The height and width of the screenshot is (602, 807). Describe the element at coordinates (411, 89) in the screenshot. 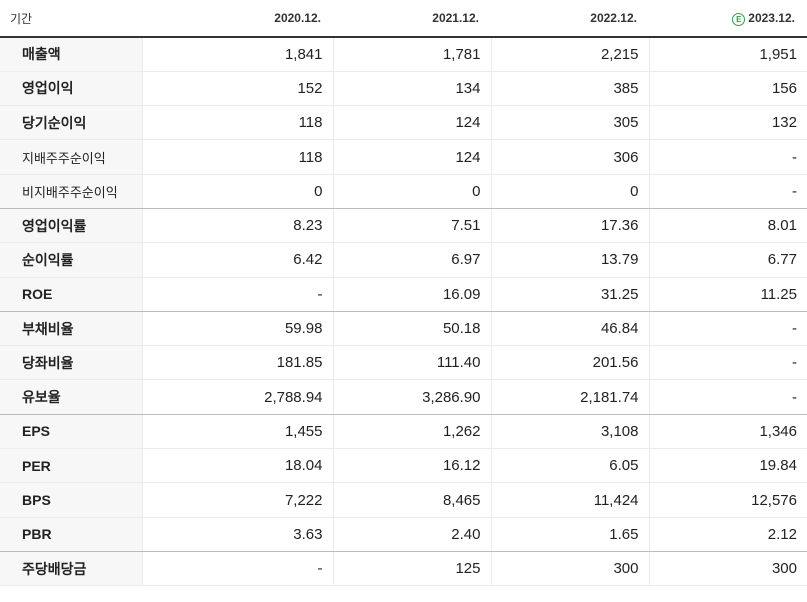

I see `row-value: 134` at that location.